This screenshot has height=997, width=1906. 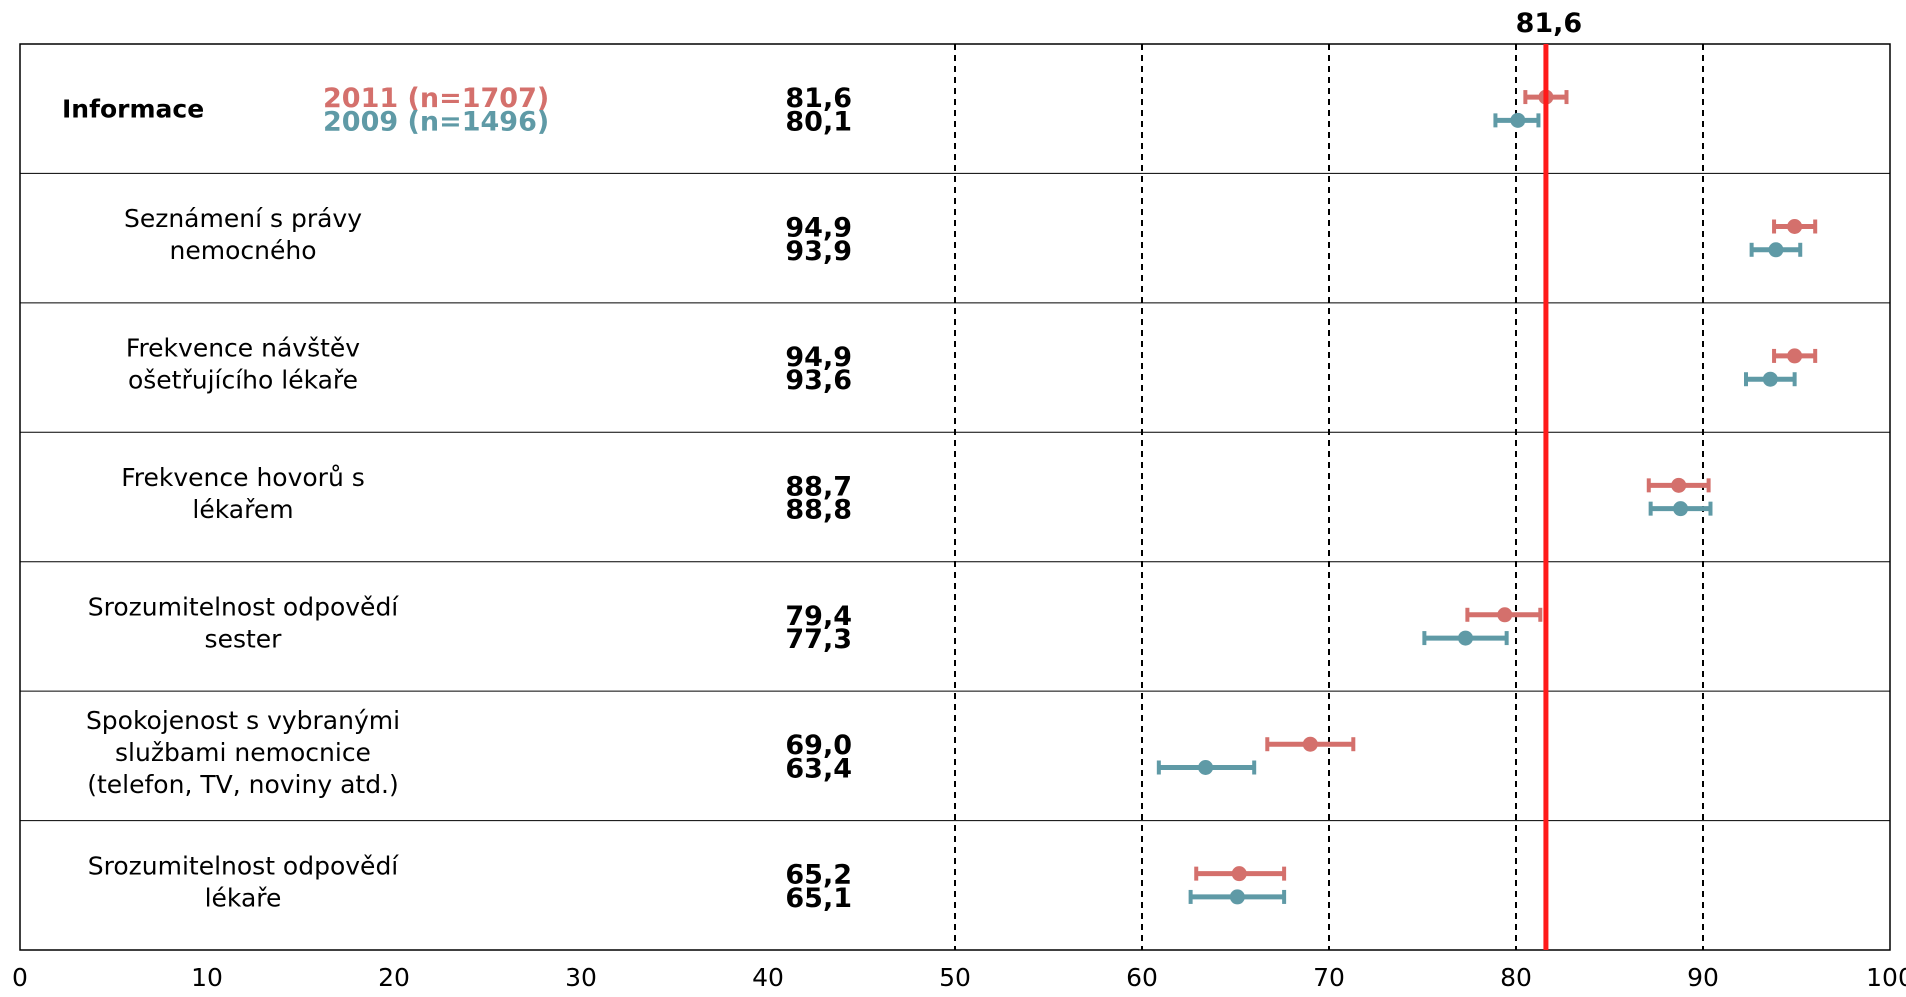 What do you see at coordinates (818, 380) in the screenshot?
I see `value-label: 93,6` at bounding box center [818, 380].